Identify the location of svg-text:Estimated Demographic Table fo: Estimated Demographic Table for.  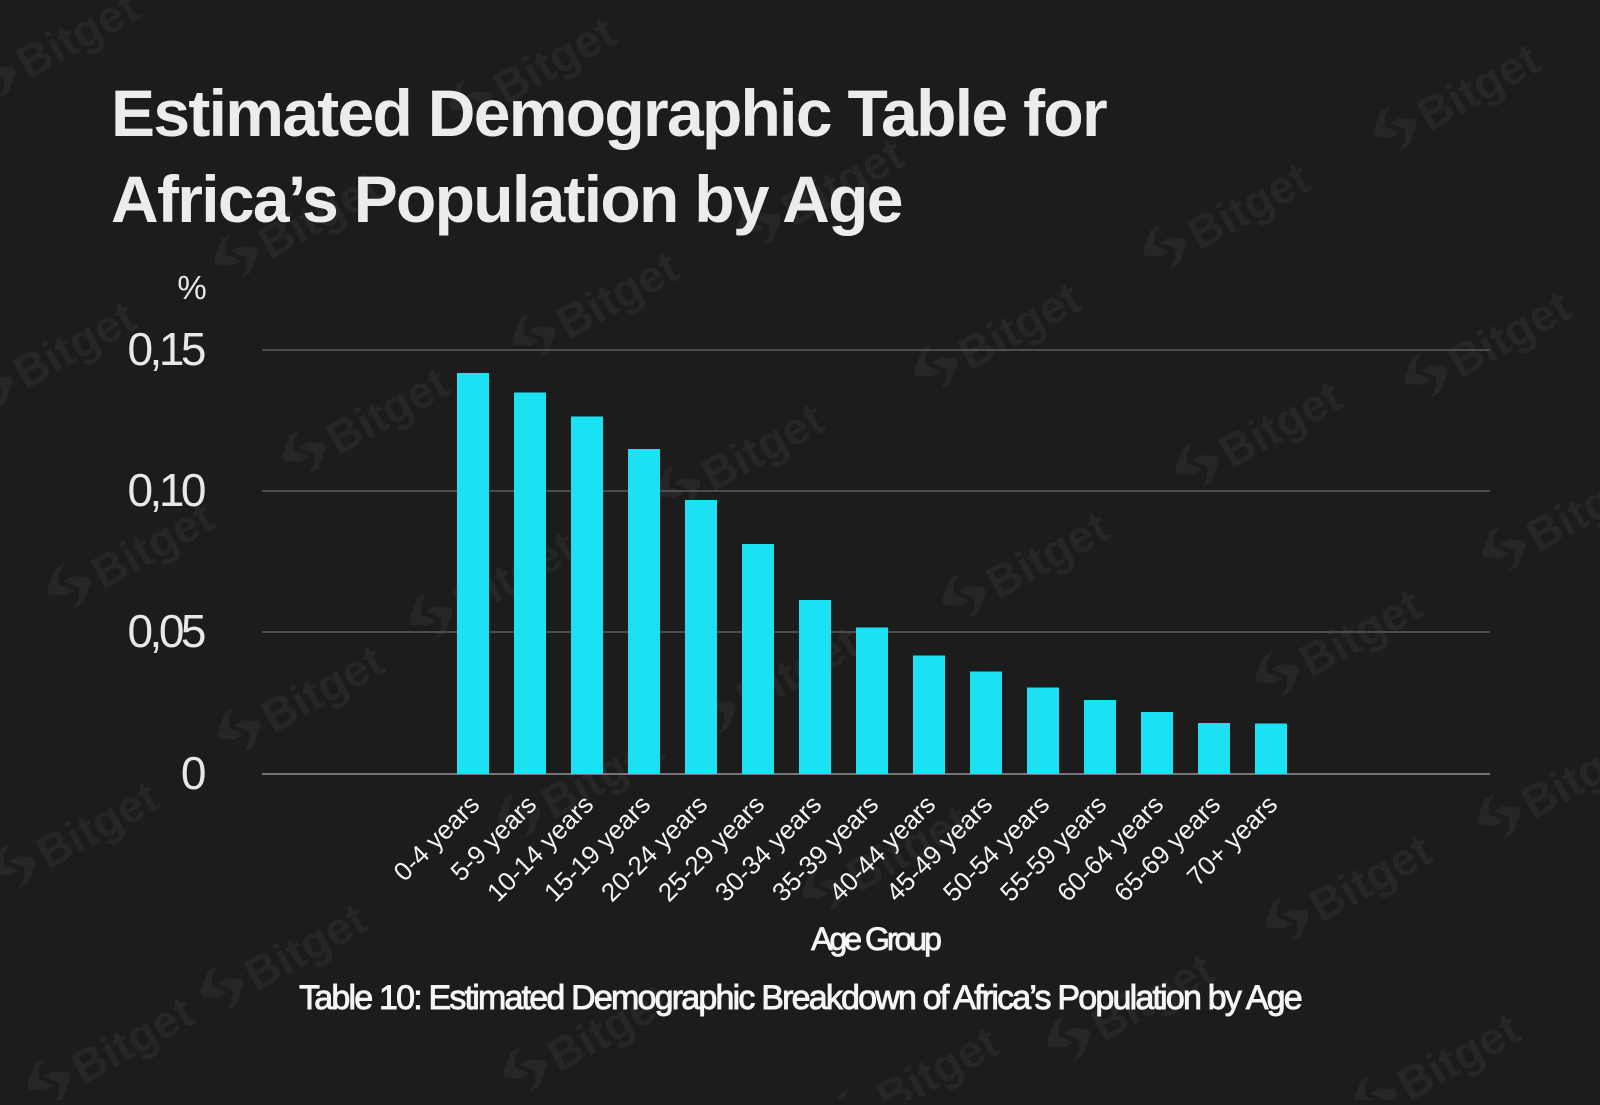
(609, 113).